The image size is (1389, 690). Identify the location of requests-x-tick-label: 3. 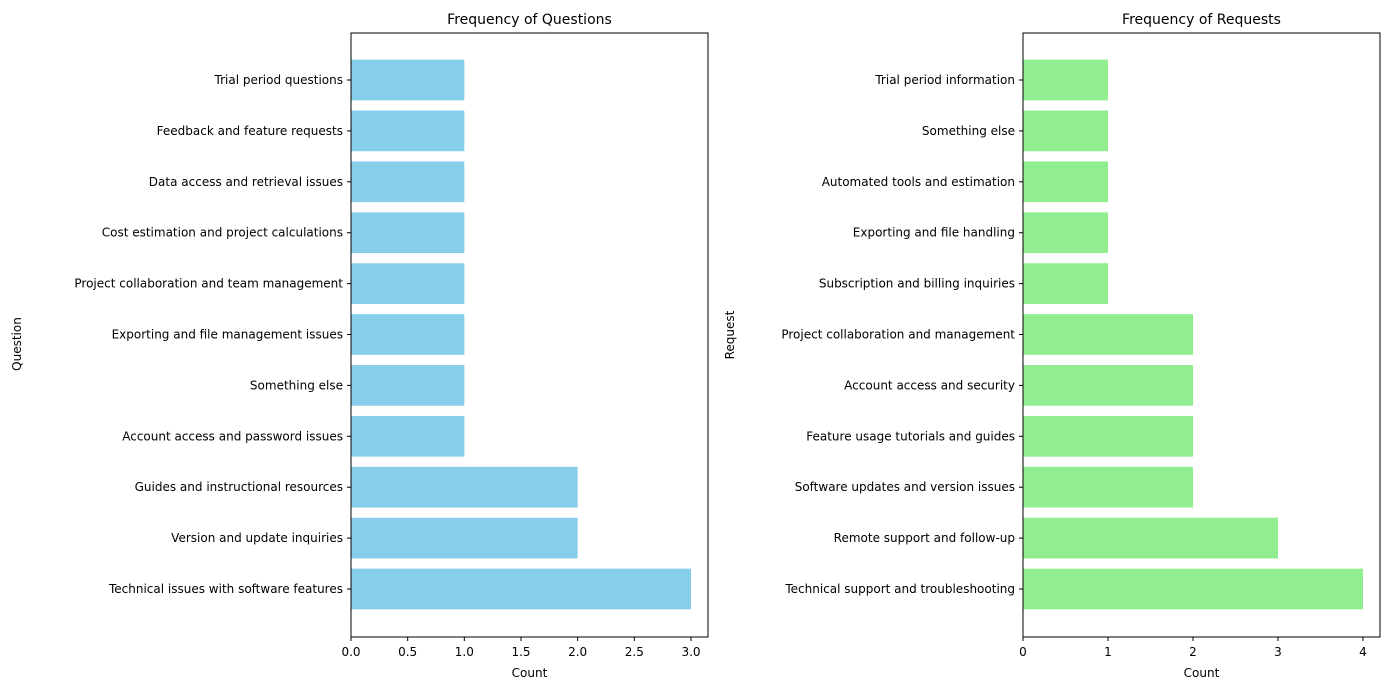
(1278, 652).